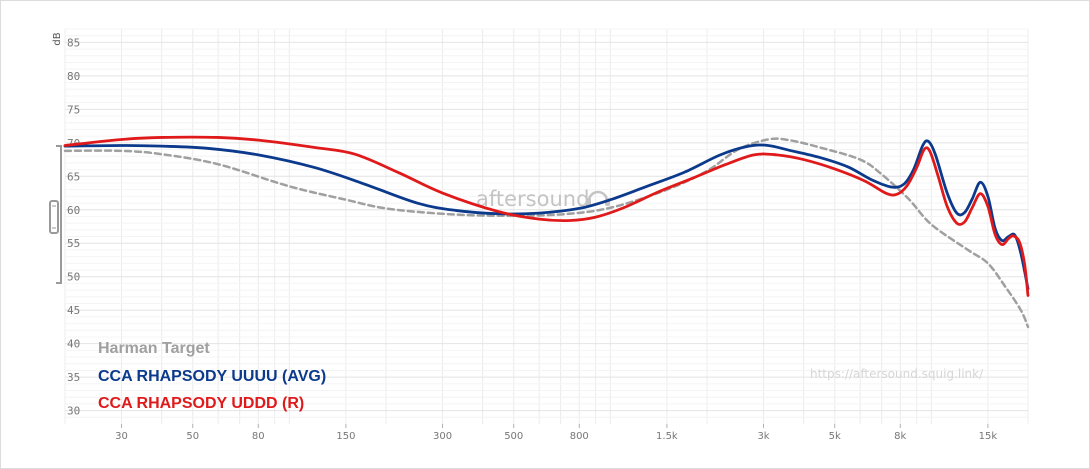 The width and height of the screenshot is (1090, 469). Describe the element at coordinates (835, 436) in the screenshot. I see `x-tick-label: 5k` at that location.